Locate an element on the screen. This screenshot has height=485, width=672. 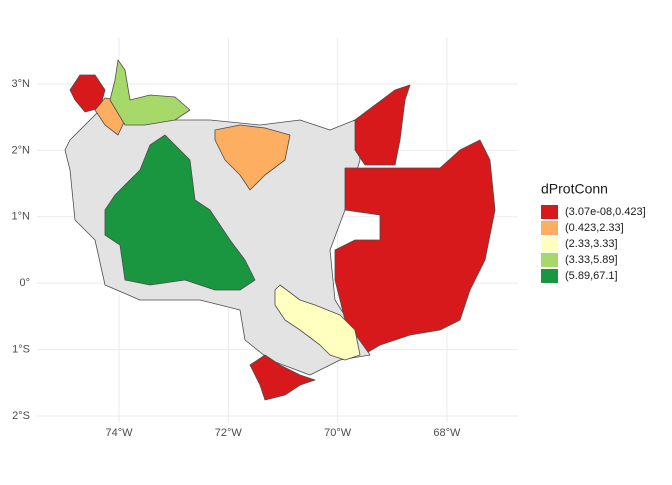
x-tick-label: 72°W is located at coordinates (229, 433).